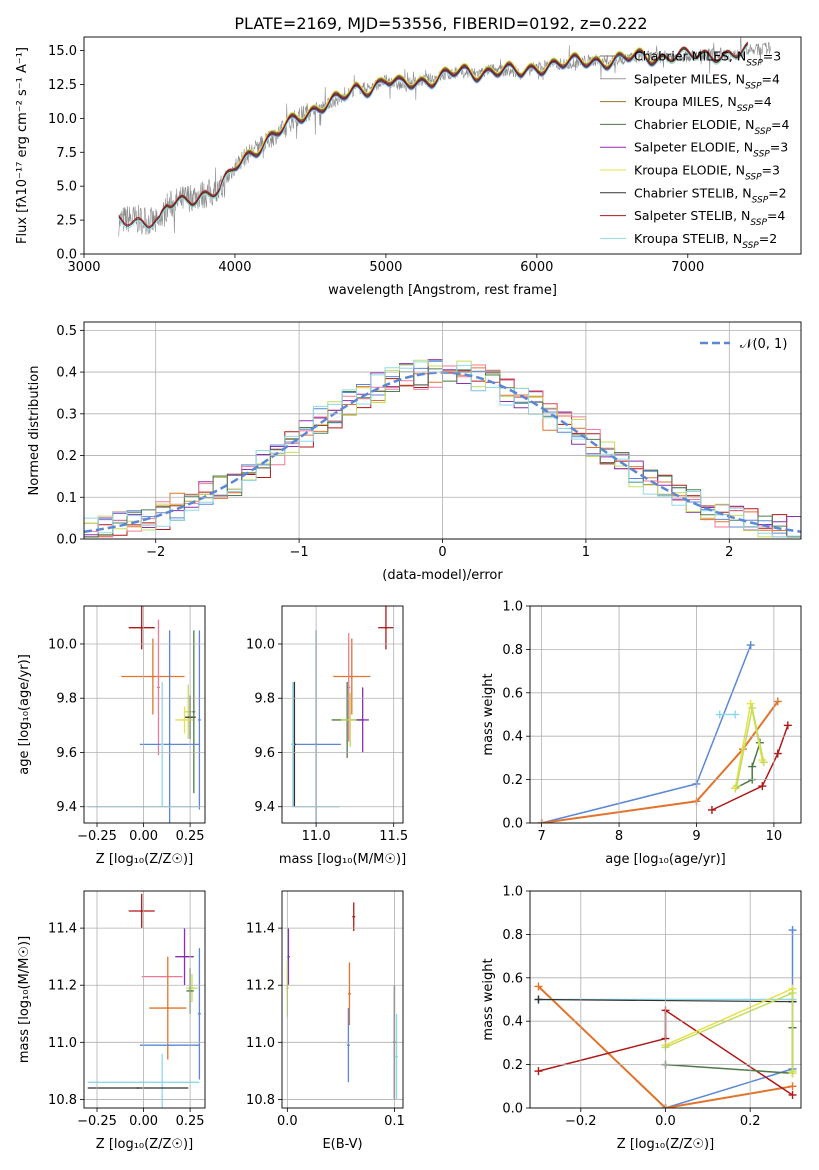  What do you see at coordinates (763, 344) in the screenshot?
I see `legend-label: 𝒩(0, 1)` at bounding box center [763, 344].